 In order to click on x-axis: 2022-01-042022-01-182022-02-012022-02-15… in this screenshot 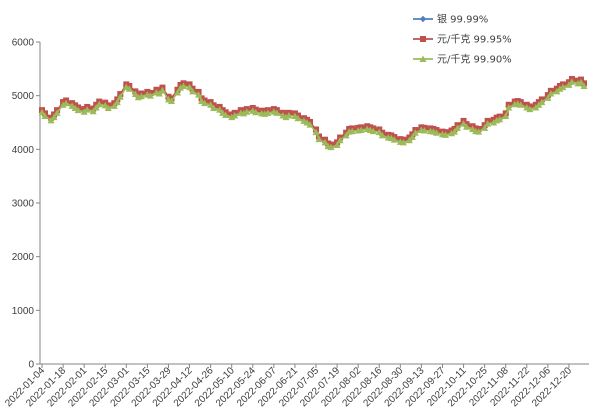, I will do `click(296, 386)`.